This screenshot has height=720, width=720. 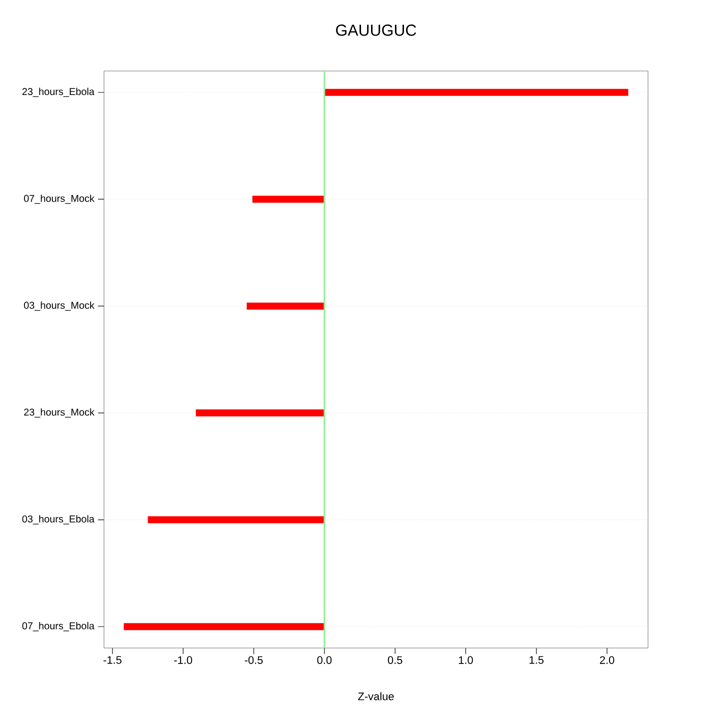 I want to click on x-tick-label: -1.5, so click(x=113, y=660).